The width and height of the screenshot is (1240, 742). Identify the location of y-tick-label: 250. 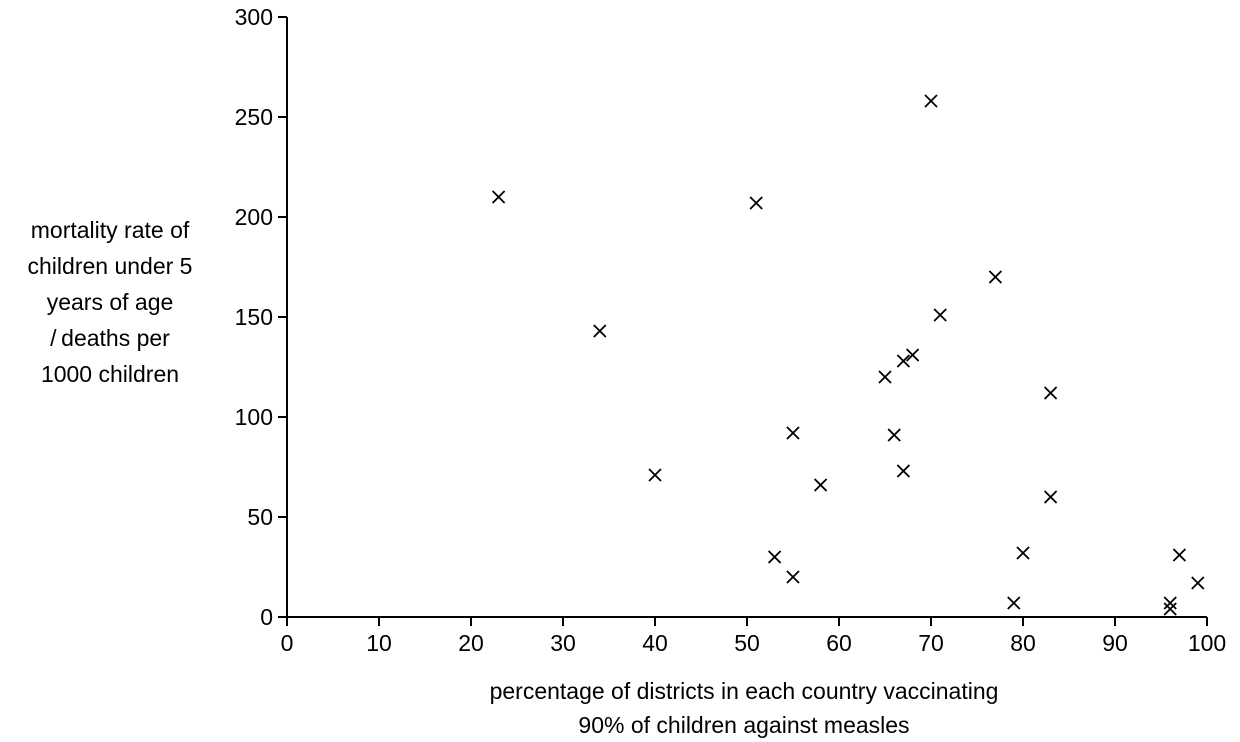
(254, 117).